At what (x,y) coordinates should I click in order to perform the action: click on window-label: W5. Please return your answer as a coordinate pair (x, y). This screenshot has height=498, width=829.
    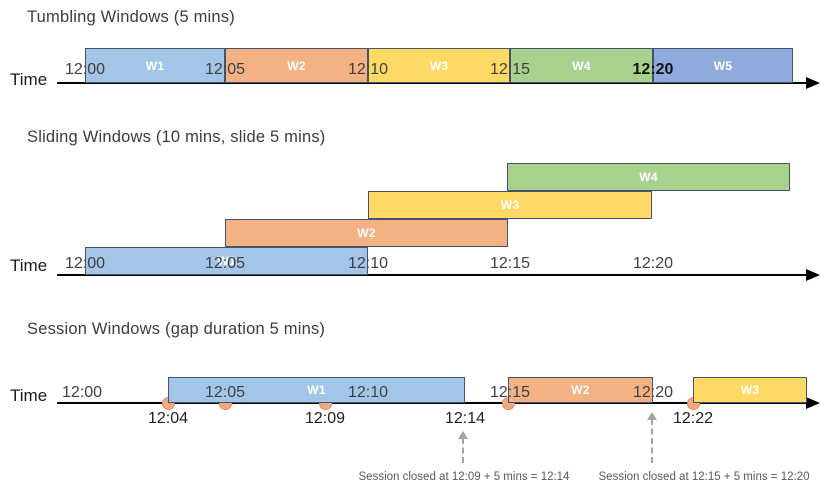
    Looking at the image, I should click on (723, 65).